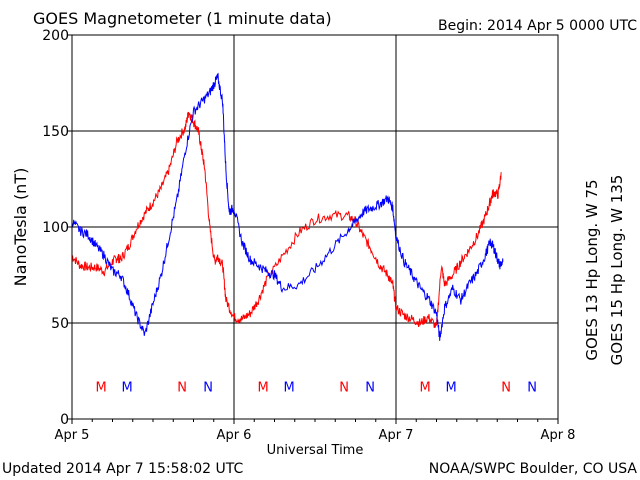  Describe the element at coordinates (533, 469) in the screenshot. I see `credit-label: NOAA/SWPC Boulder, CO USA` at that location.